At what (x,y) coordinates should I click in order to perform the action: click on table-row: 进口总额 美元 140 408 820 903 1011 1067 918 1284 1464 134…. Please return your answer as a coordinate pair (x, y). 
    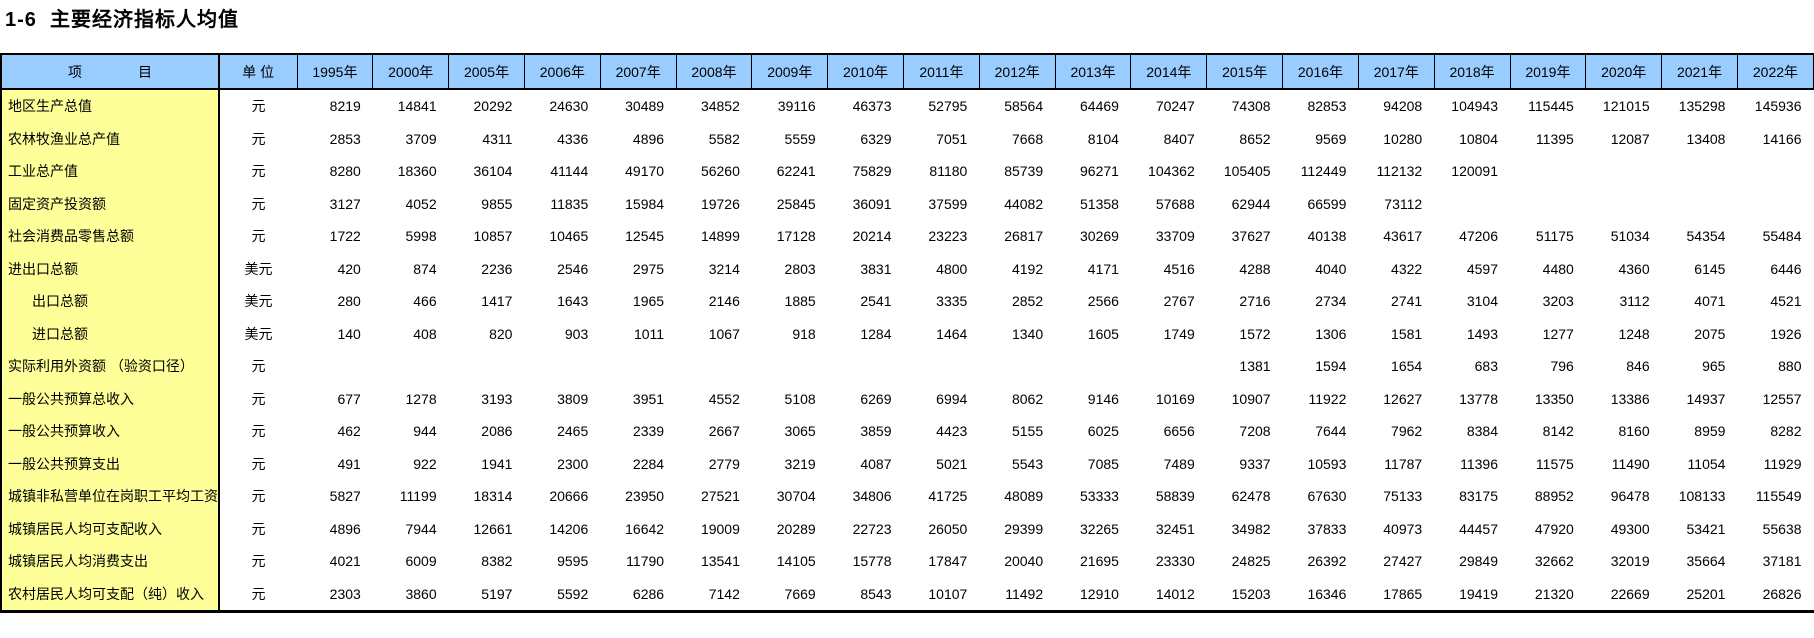
    Looking at the image, I should click on (907, 333).